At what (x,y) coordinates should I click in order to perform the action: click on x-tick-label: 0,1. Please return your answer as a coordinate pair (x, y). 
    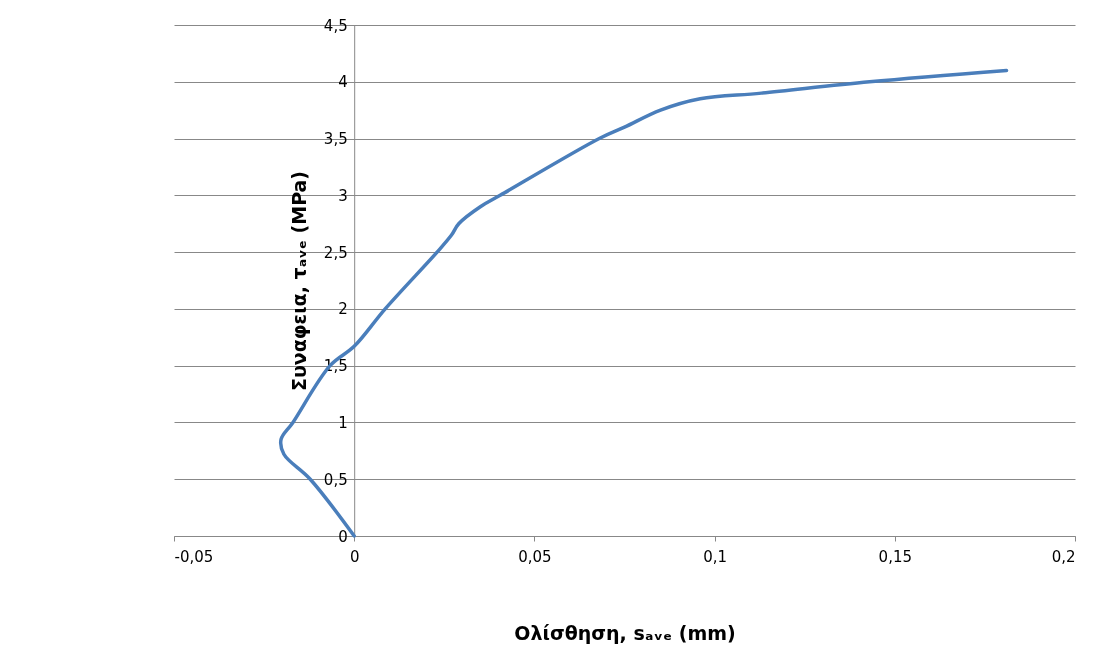
    Looking at the image, I should click on (715, 556).